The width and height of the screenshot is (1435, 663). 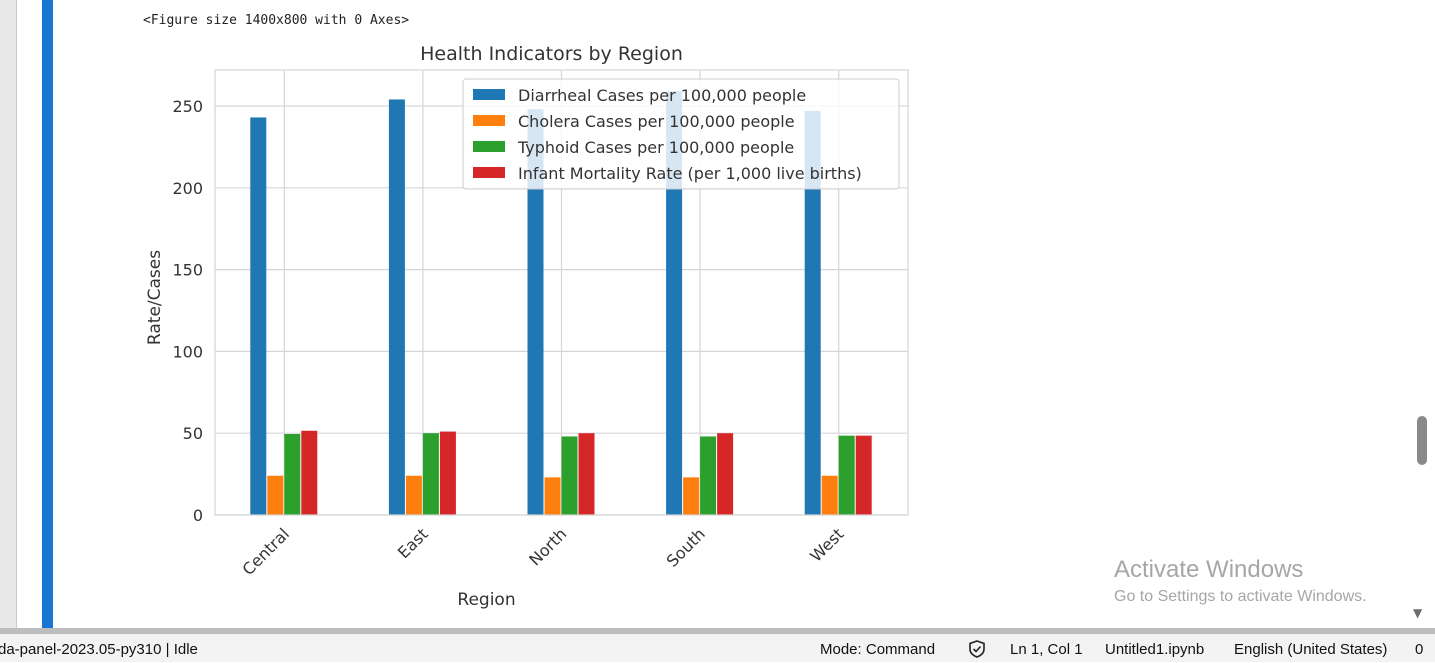 I want to click on x-axis-label: Region, so click(x=486, y=600).